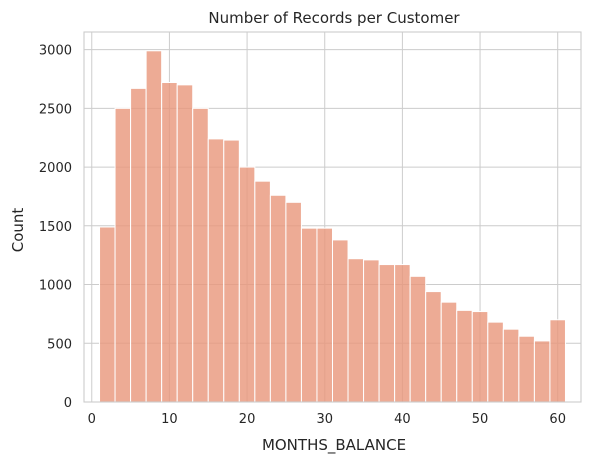  Describe the element at coordinates (324, 419) in the screenshot. I see `x-tick-label: 30` at that location.